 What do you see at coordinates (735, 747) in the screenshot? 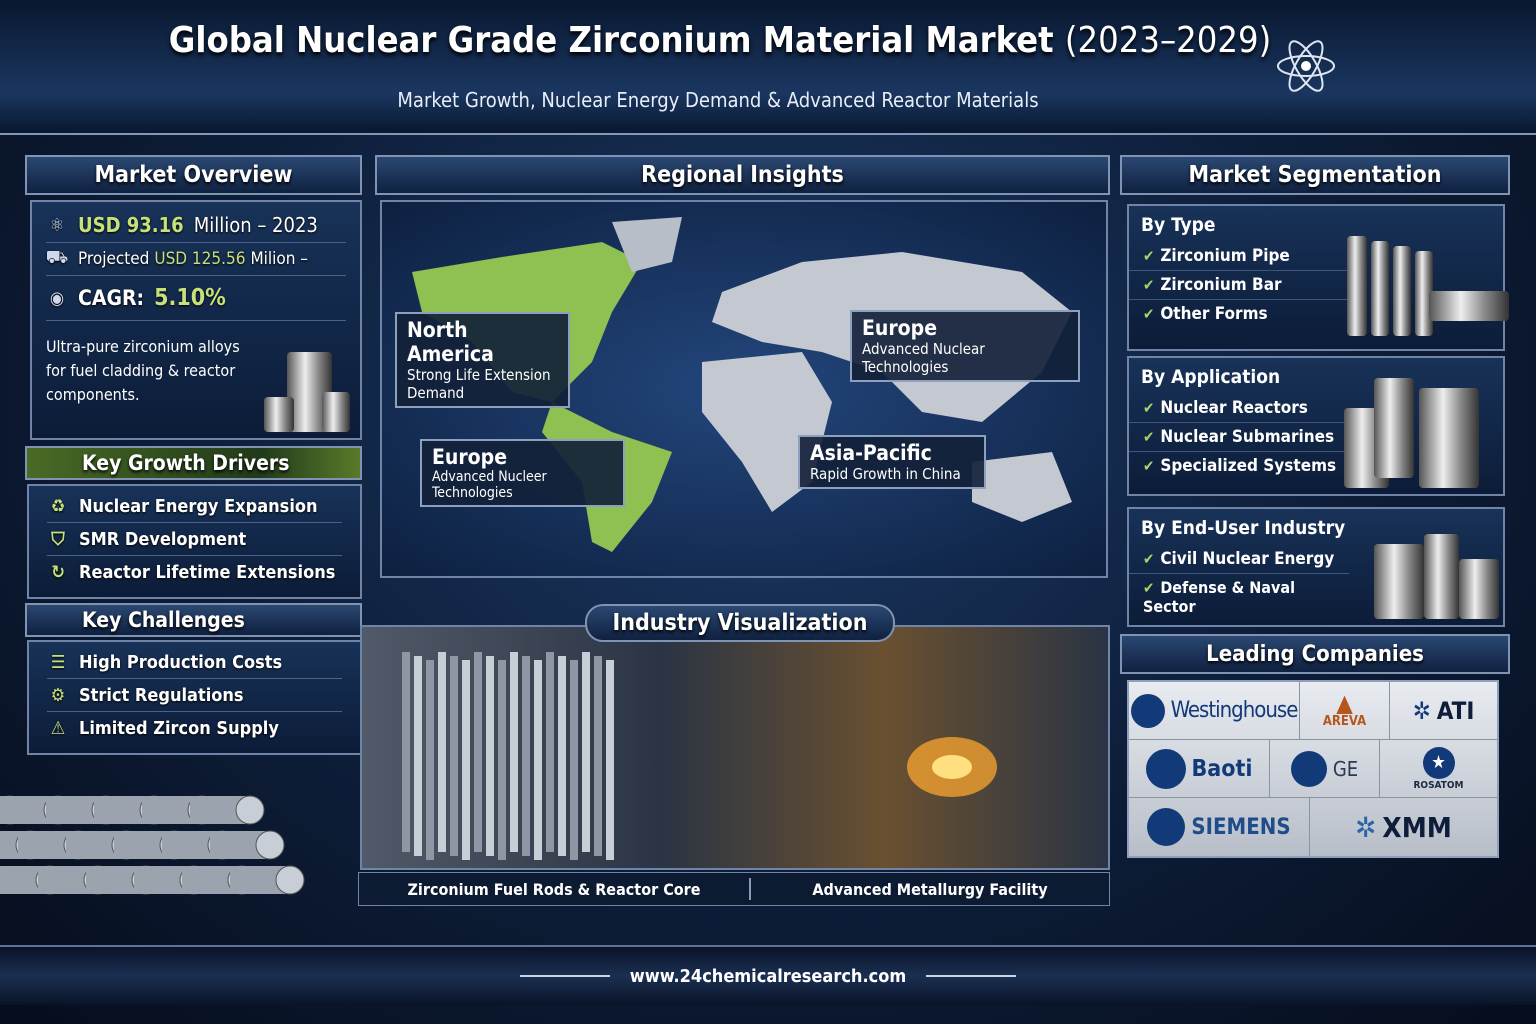
I see `industry-visualization-image` at bounding box center [735, 747].